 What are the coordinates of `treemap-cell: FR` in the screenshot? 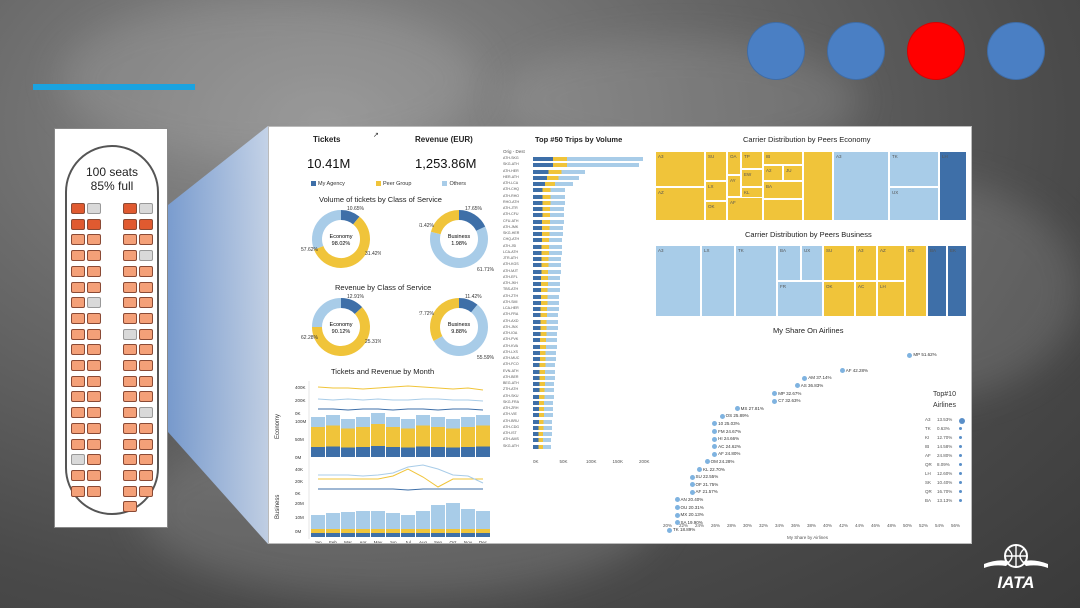 It's located at (800, 299).